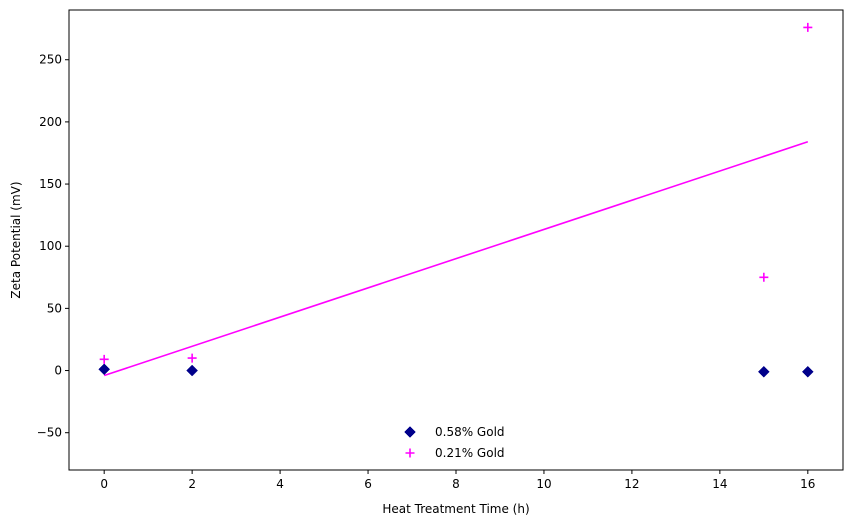  Describe the element at coordinates (50, 184) in the screenshot. I see `y-tick-label: 150` at that location.